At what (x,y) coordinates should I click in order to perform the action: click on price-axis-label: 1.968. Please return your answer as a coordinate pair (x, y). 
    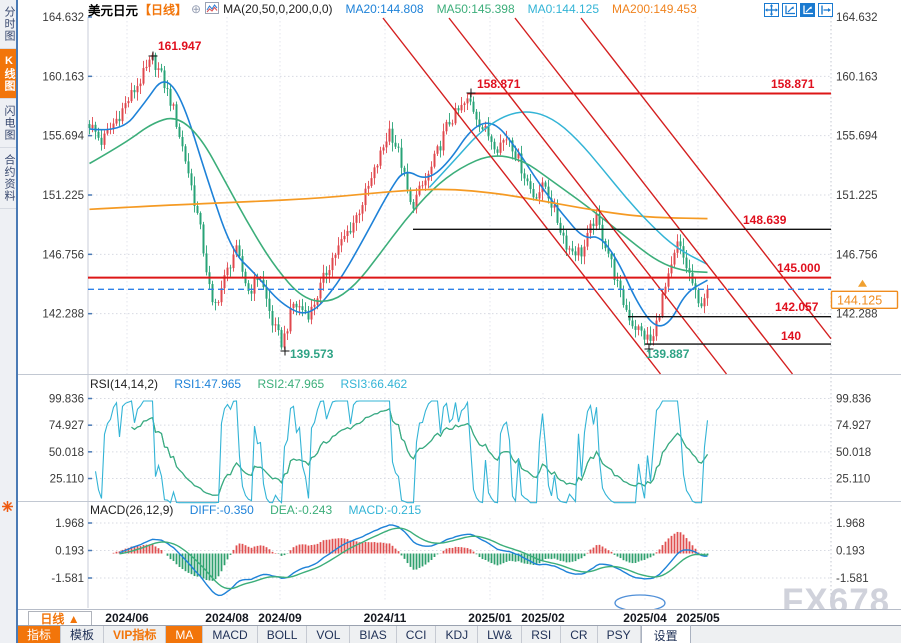
    Looking at the image, I should click on (69, 524).